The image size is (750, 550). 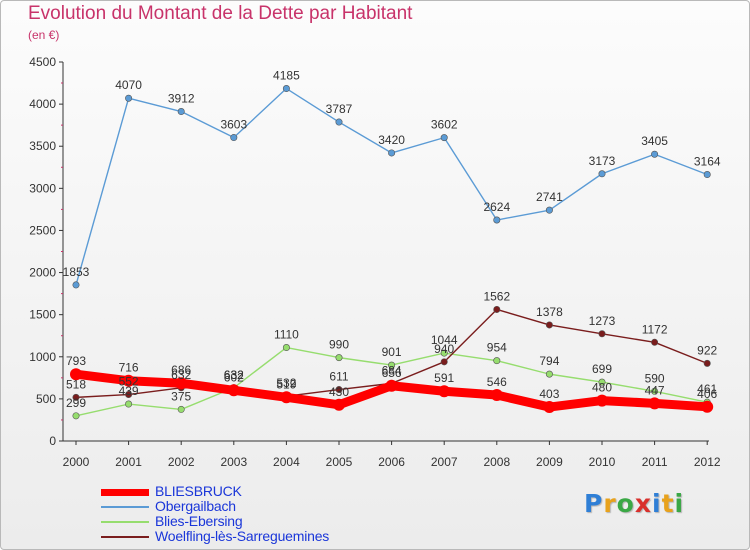 What do you see at coordinates (655, 378) in the screenshot?
I see `data-label: 590` at bounding box center [655, 378].